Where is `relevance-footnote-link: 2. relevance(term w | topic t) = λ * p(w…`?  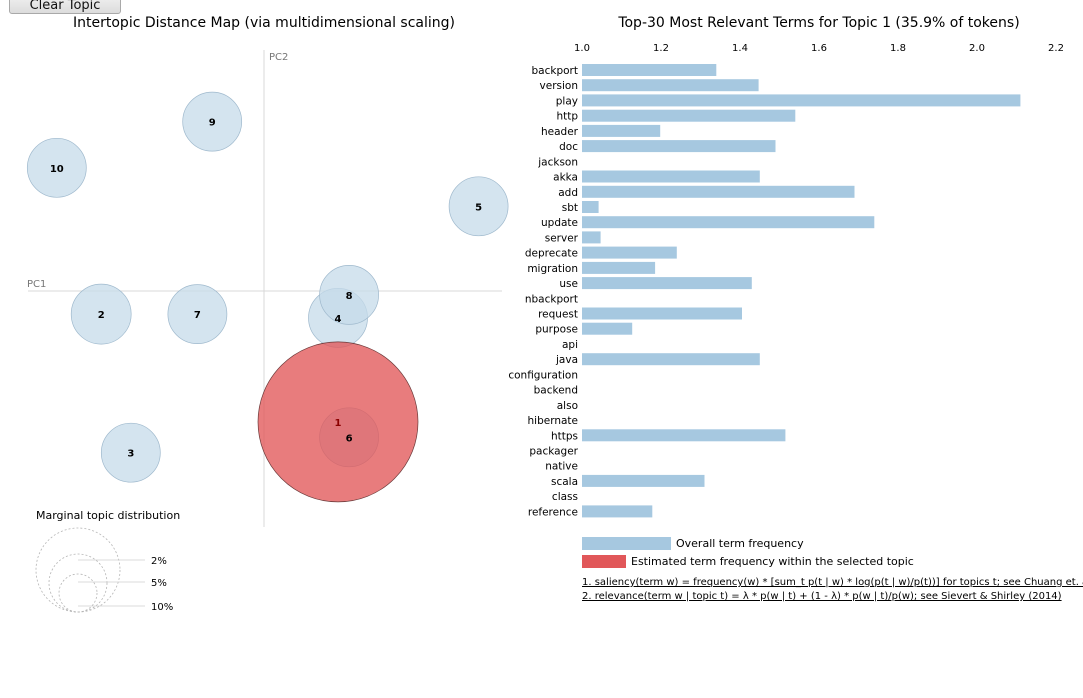 relevance-footnote-link: 2. relevance(term w | topic t) = λ * p(w… is located at coordinates (822, 596).